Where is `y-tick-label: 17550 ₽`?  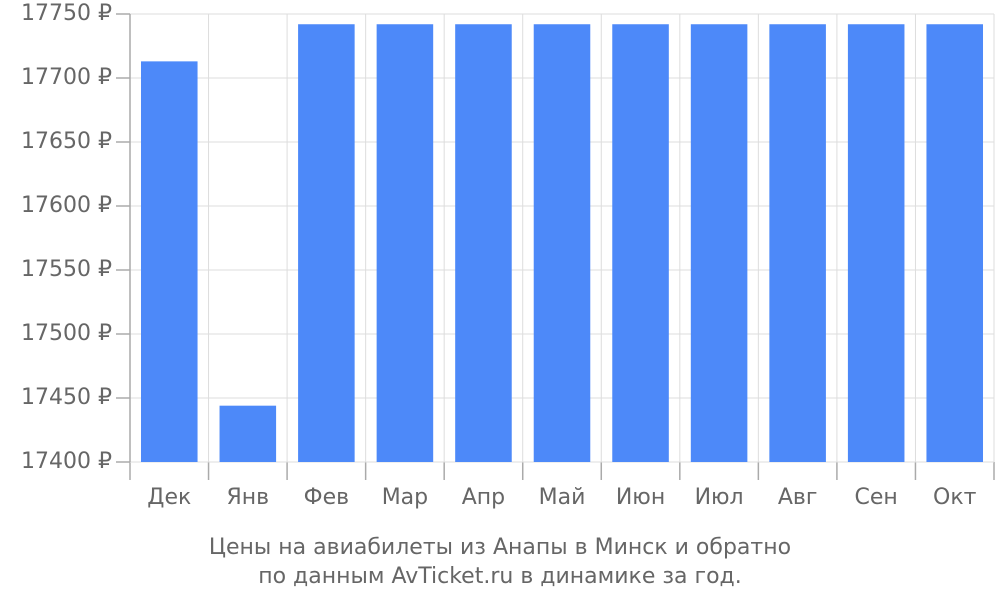
y-tick-label: 17550 ₽ is located at coordinates (66, 269).